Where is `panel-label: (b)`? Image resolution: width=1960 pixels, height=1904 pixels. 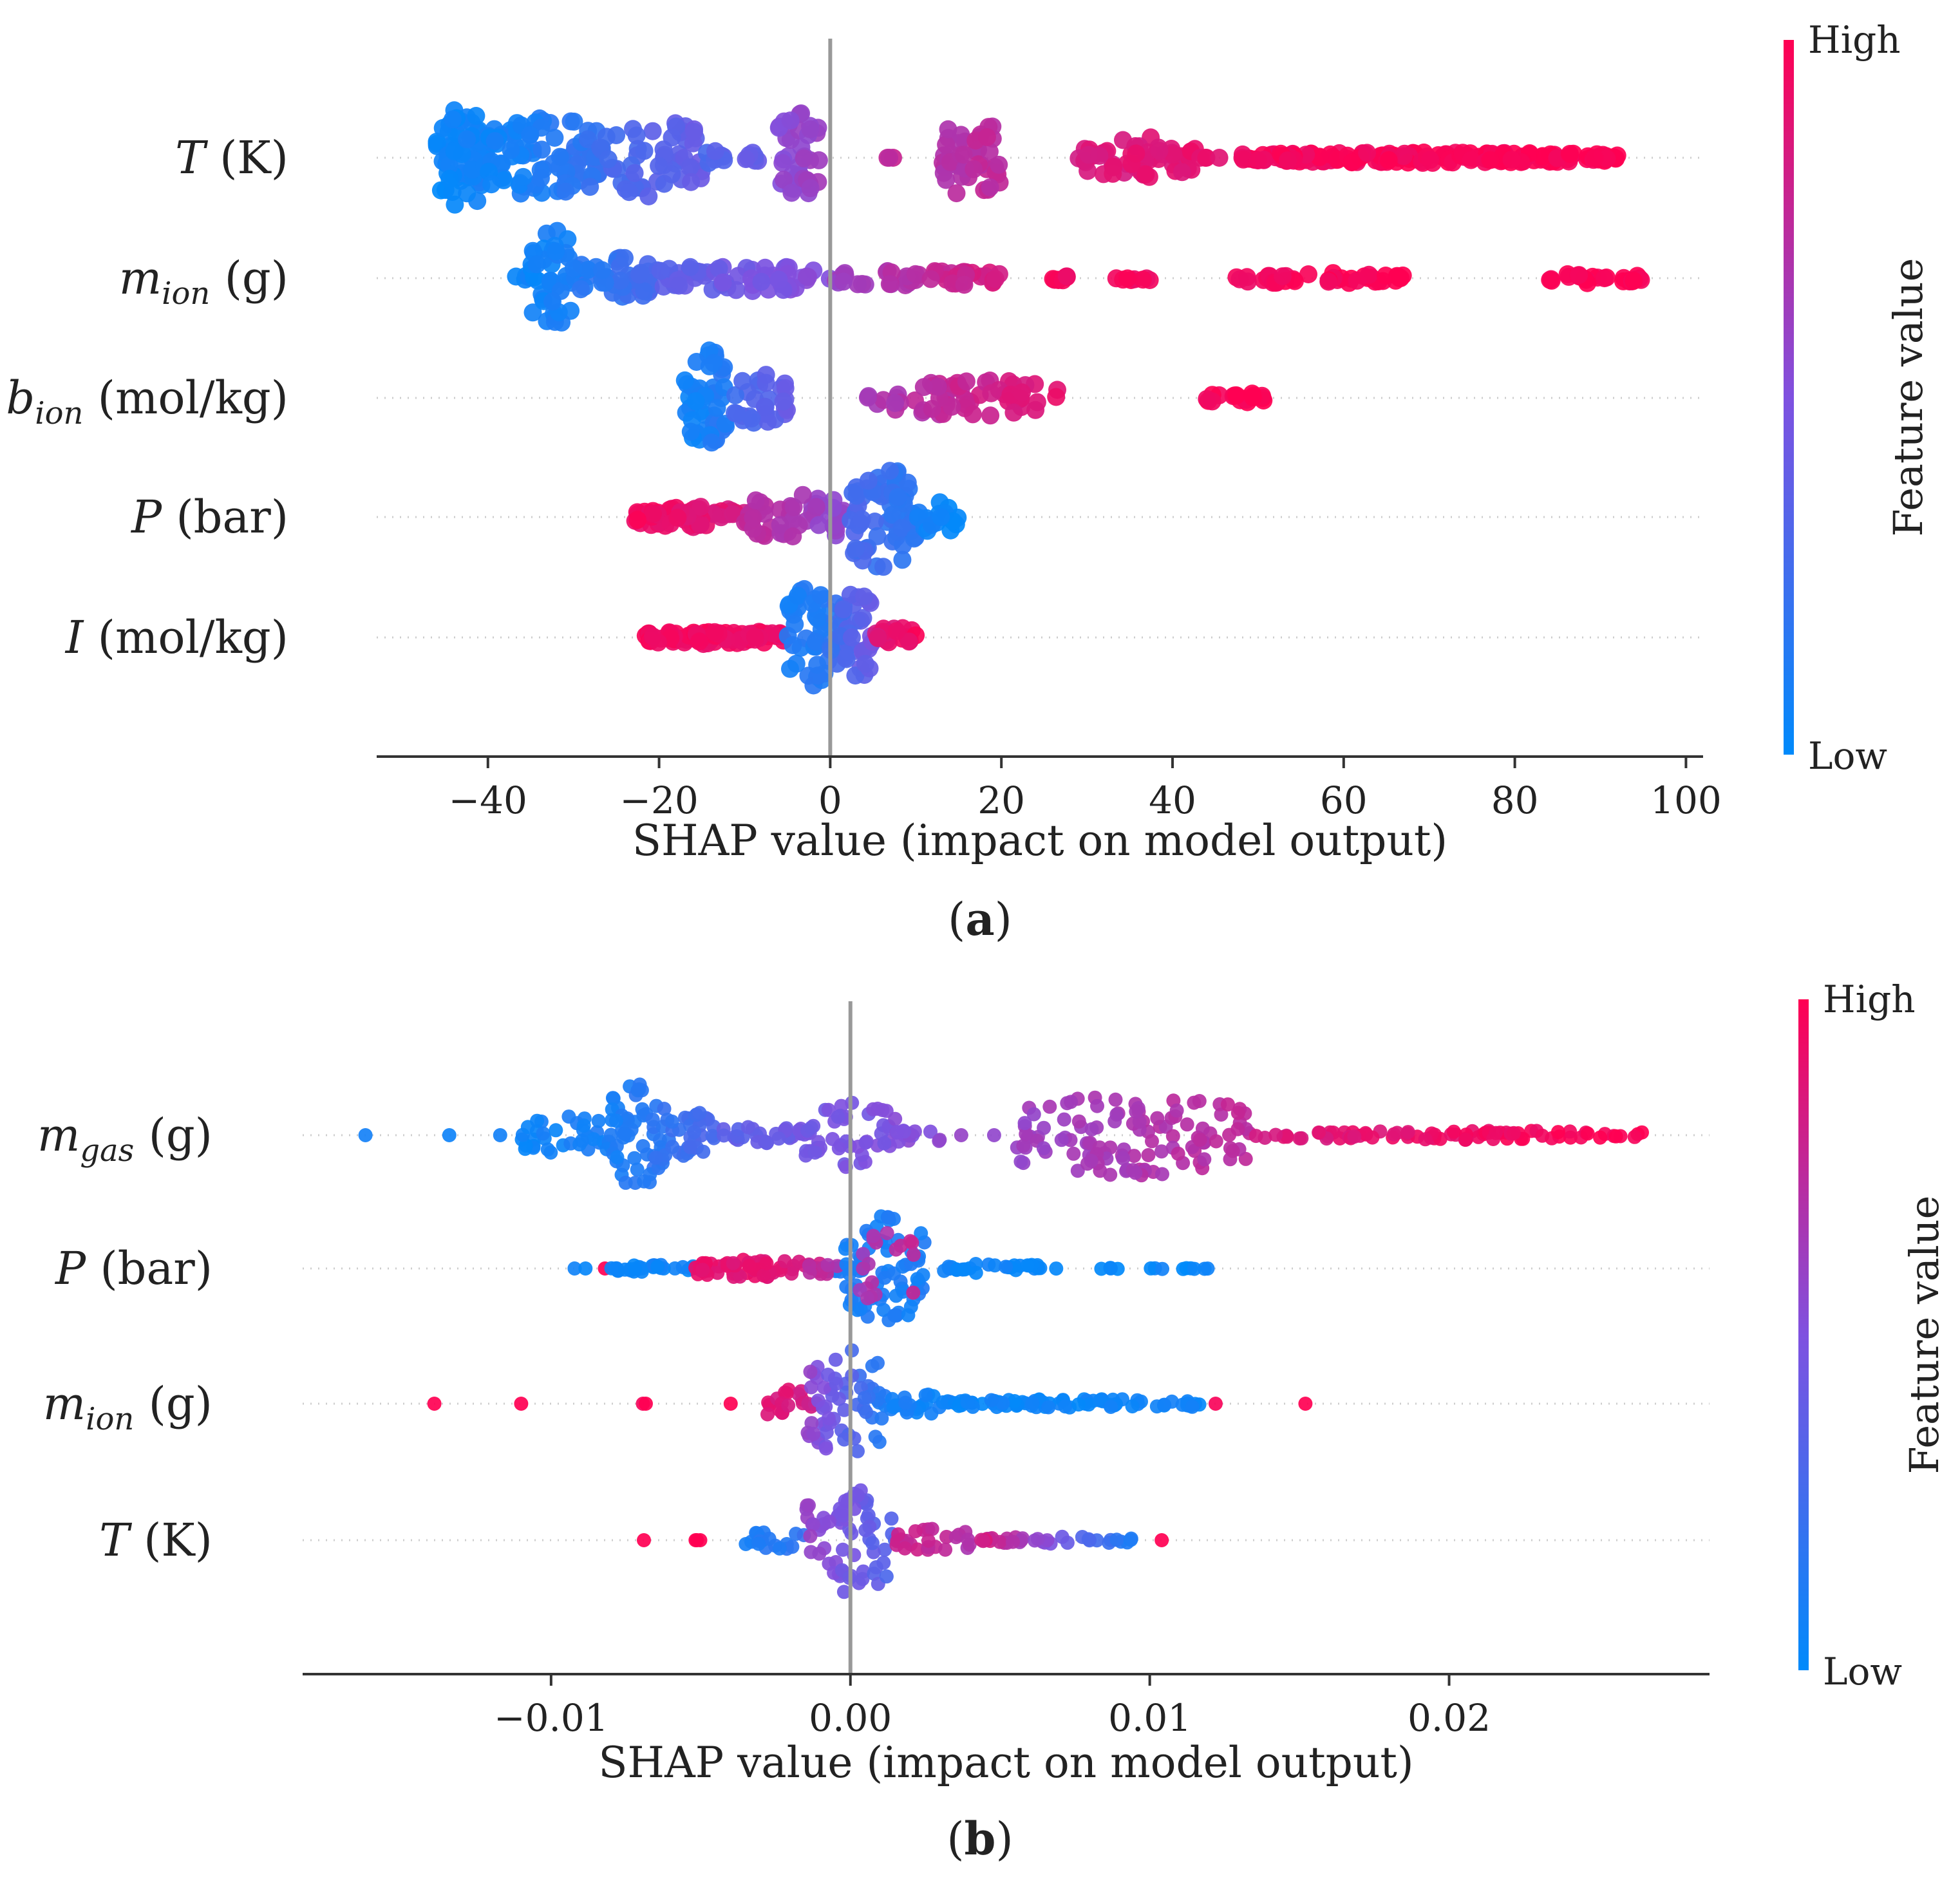 panel-label: (b) is located at coordinates (980, 1838).